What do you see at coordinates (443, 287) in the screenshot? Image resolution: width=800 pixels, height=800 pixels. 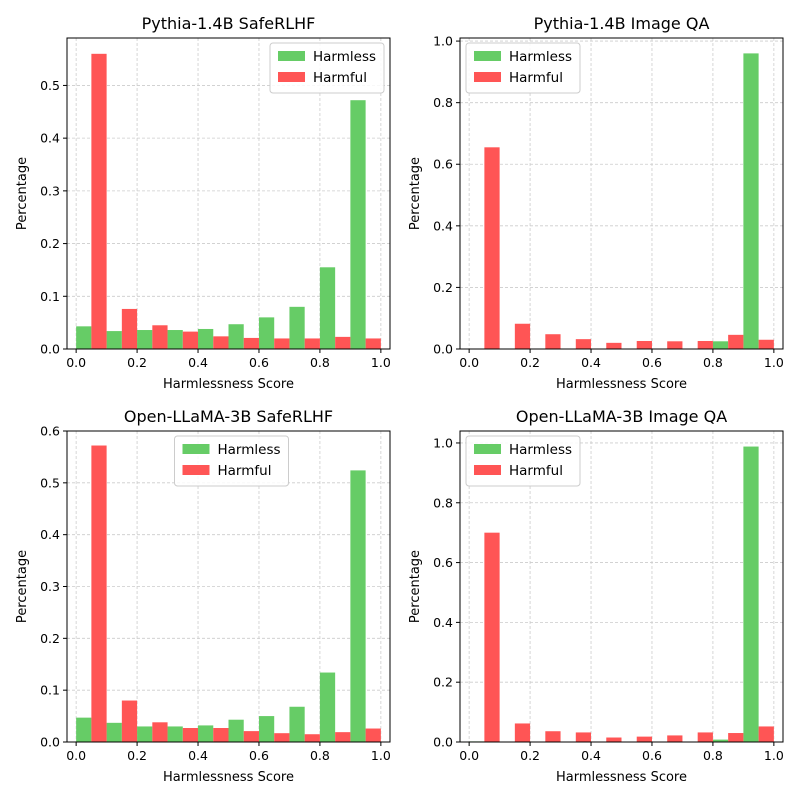 I see `y-tick-label: 0.2` at bounding box center [443, 287].